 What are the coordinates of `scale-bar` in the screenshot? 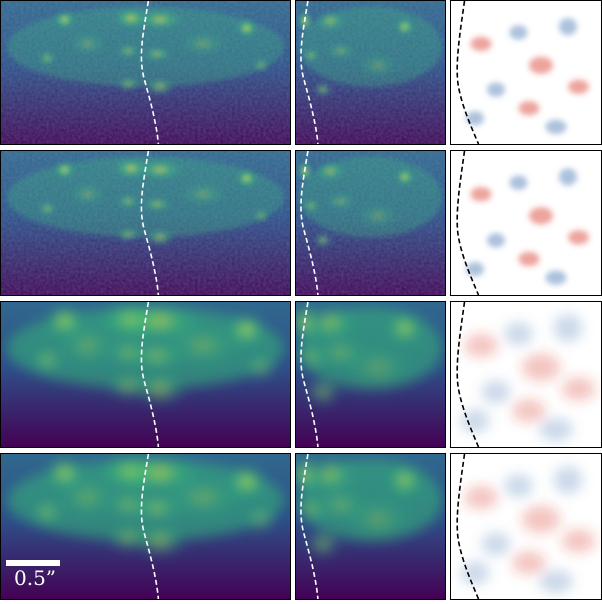 It's located at (33, 563).